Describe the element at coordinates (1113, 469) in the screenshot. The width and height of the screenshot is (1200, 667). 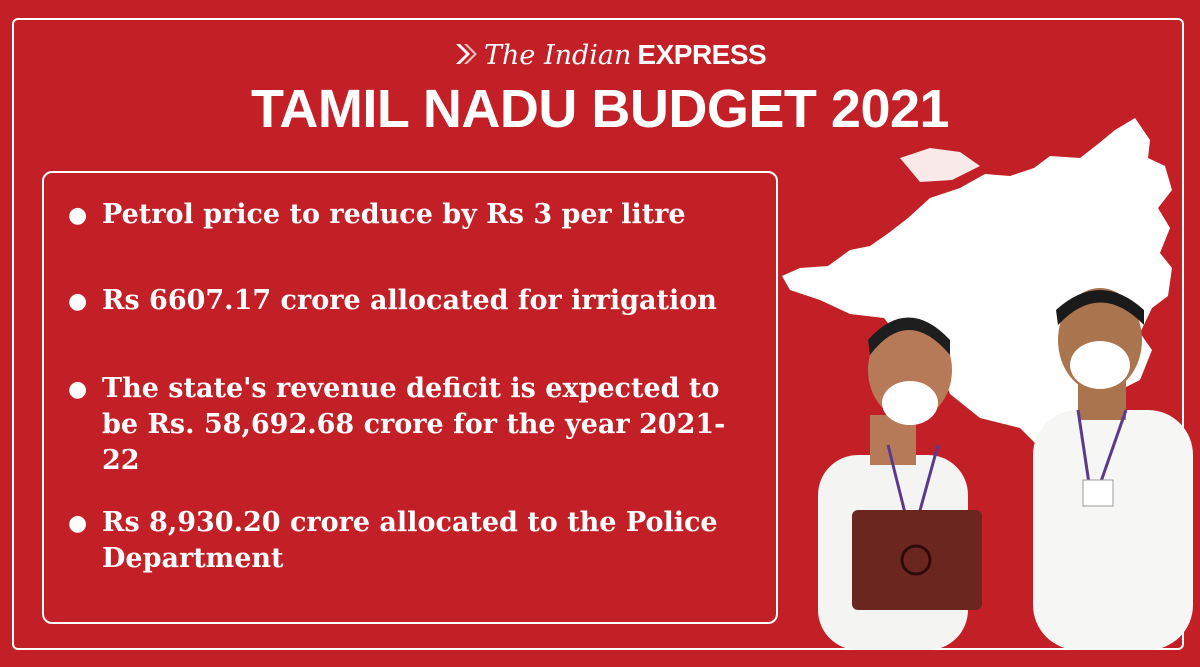
I see `right-person-figure` at that location.